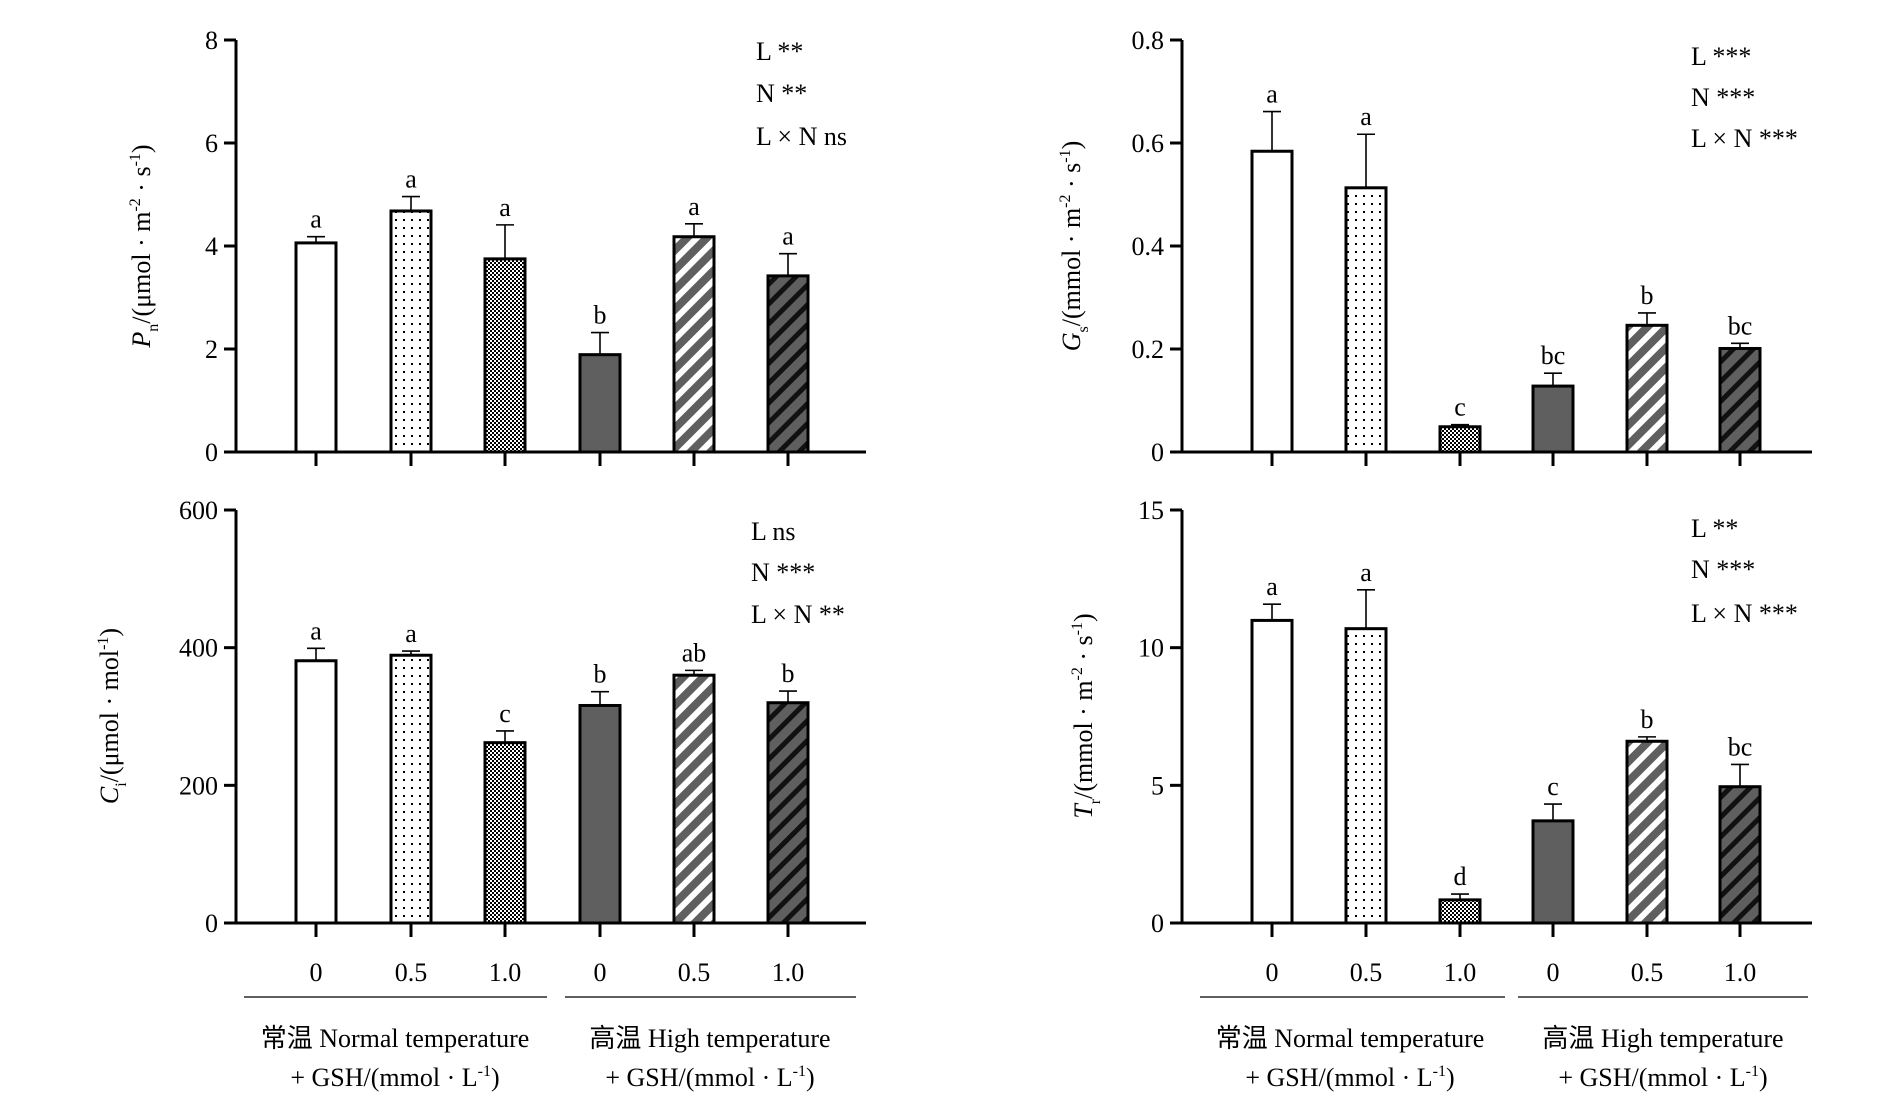 This screenshot has width=1890, height=1109. Describe the element at coordinates (141, 268) in the screenshot. I see `y-axis-label-part: /(μmol · m` at that location.